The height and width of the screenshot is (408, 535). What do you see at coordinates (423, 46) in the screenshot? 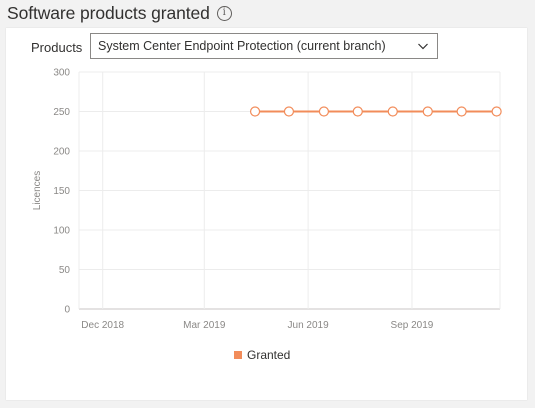
I see `chevron-down-icon` at bounding box center [423, 46].